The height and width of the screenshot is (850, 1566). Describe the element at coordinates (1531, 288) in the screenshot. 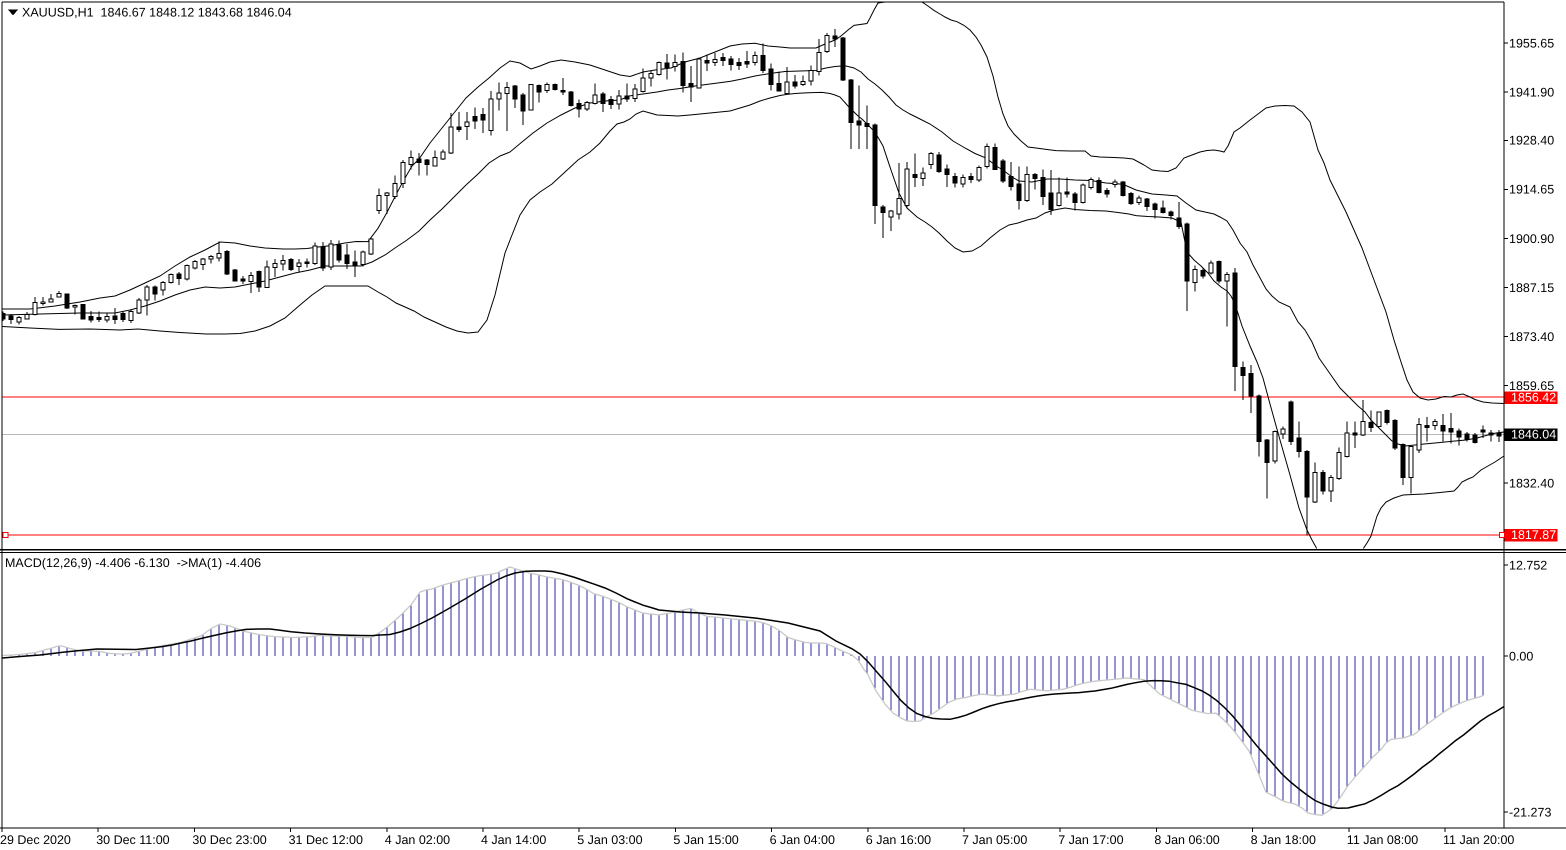

I see `svg-text: 1887.15` at that location.